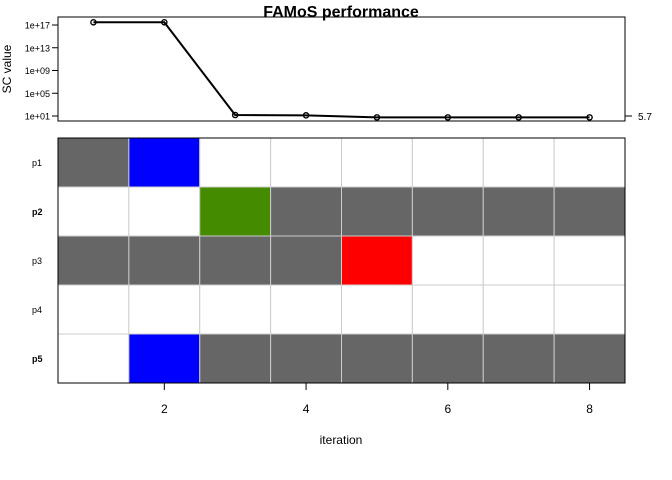  What do you see at coordinates (341, 440) in the screenshot?
I see `x-axis-label: iteration` at bounding box center [341, 440].